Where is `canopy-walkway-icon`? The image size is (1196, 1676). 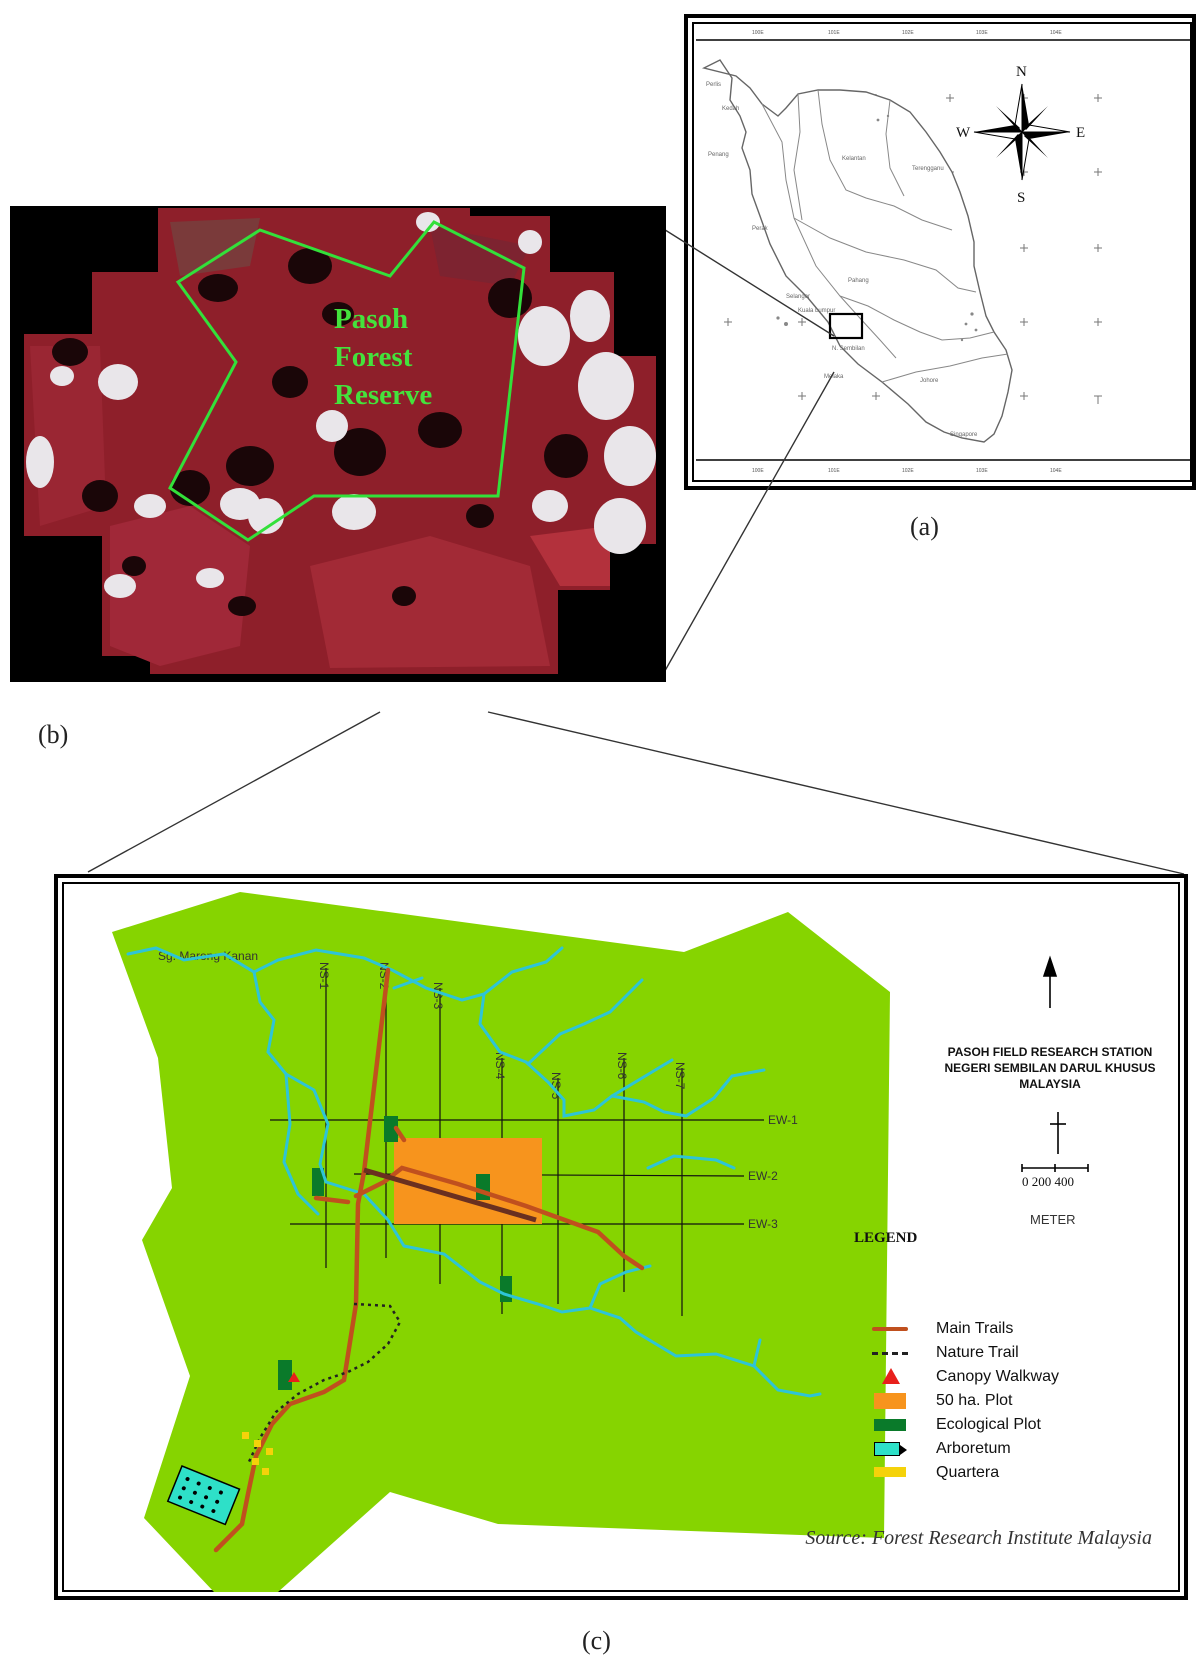
canopy-walkway-icon is located at coordinates (294, 1377).